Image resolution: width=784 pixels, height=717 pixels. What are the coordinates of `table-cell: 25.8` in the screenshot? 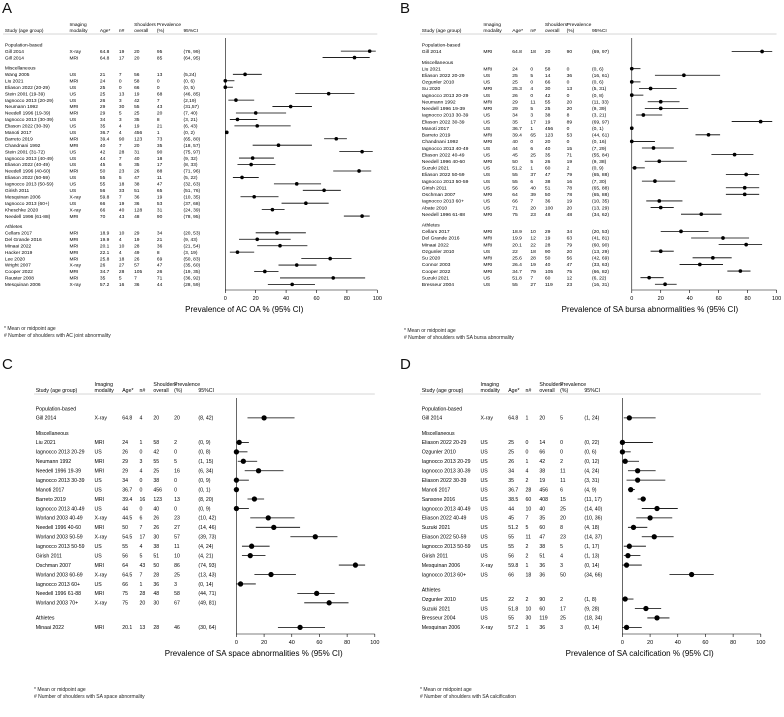 It's located at (105, 259).